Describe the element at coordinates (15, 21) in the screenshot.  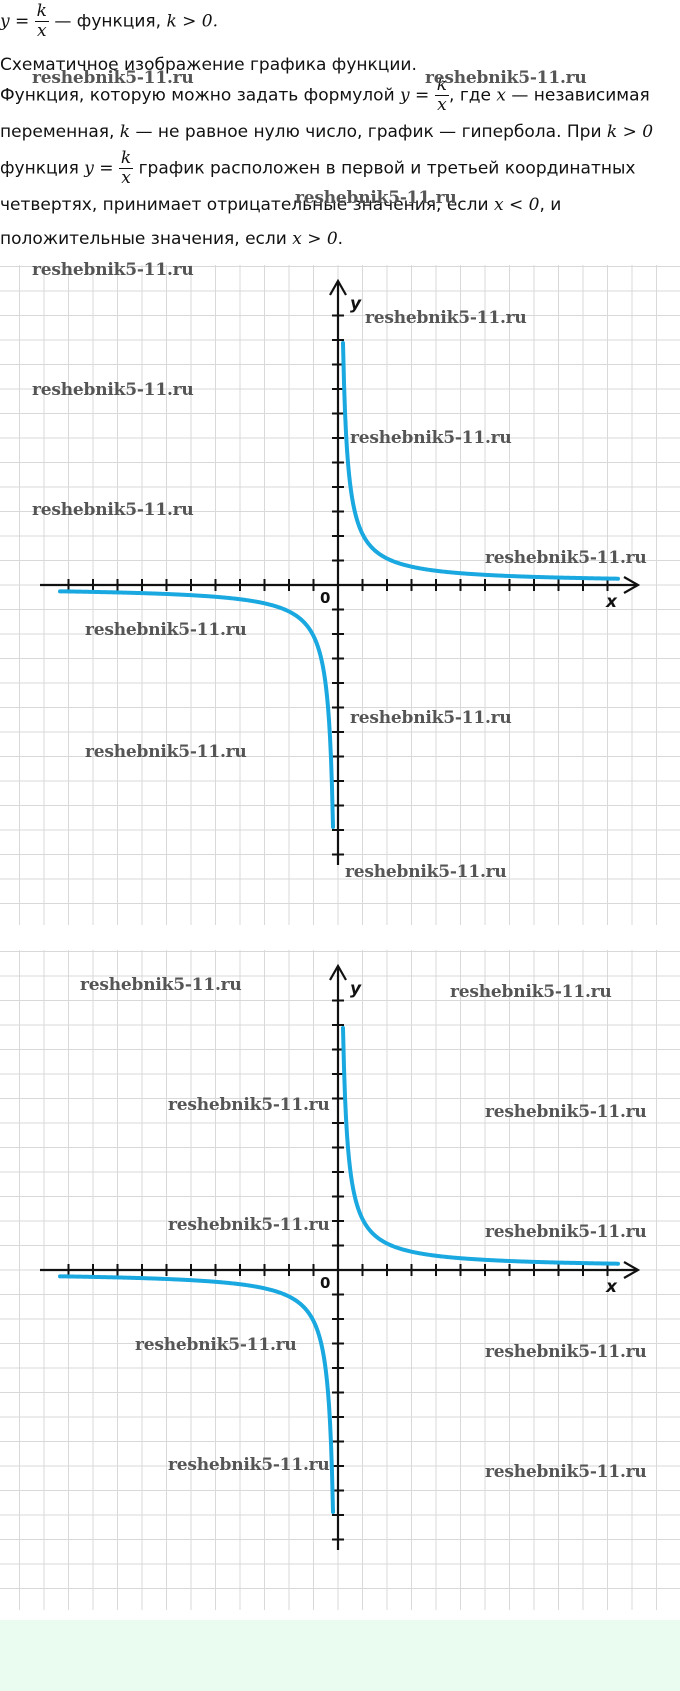
I see `formula-lhs: y =` at that location.